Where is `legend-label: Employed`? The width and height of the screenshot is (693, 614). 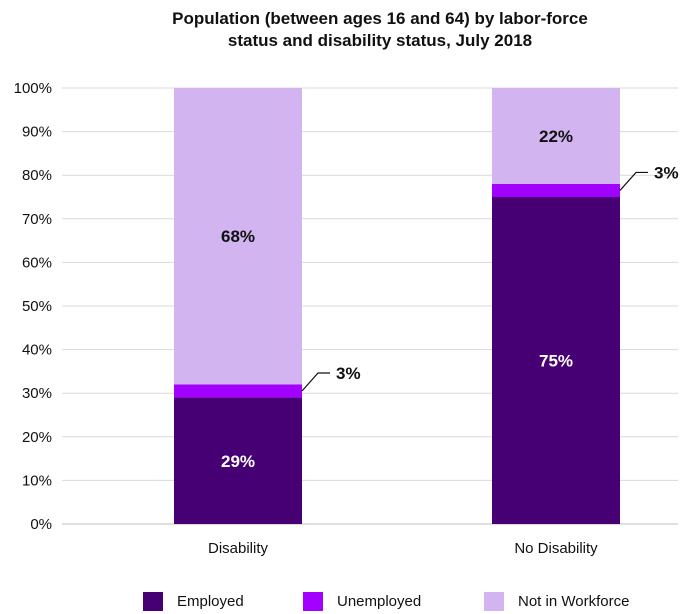
legend-label: Employed is located at coordinates (210, 601).